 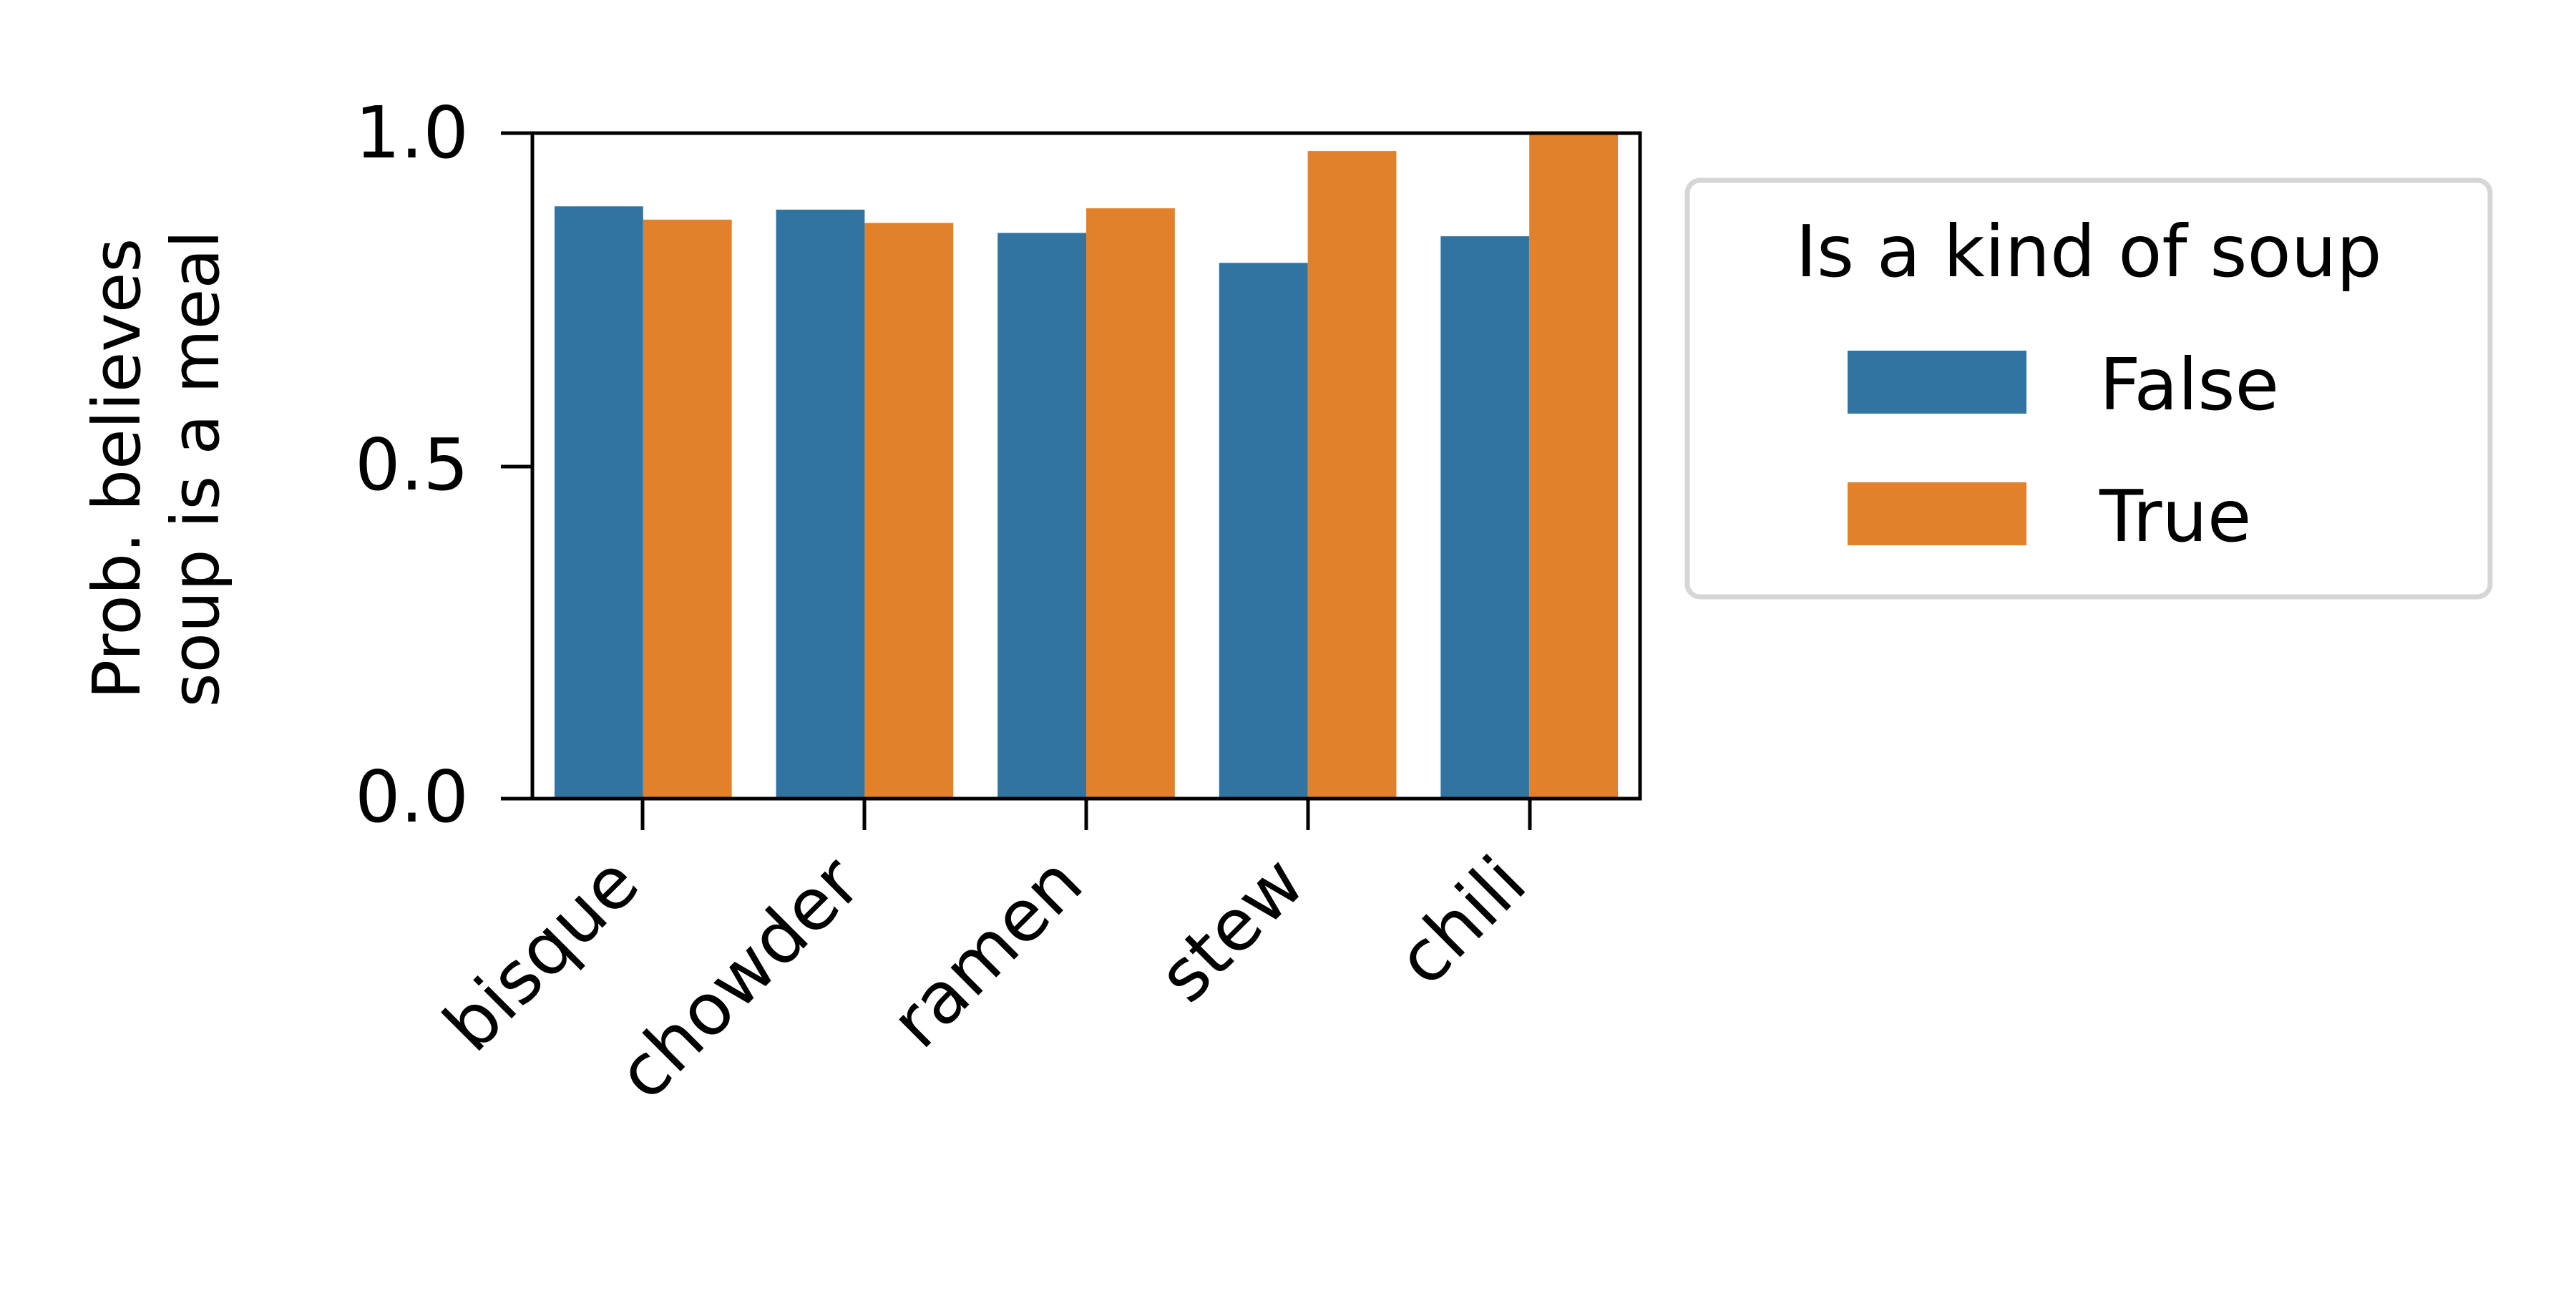 What do you see at coordinates (1937, 513) in the screenshot?
I see `legend-swatch-true` at bounding box center [1937, 513].